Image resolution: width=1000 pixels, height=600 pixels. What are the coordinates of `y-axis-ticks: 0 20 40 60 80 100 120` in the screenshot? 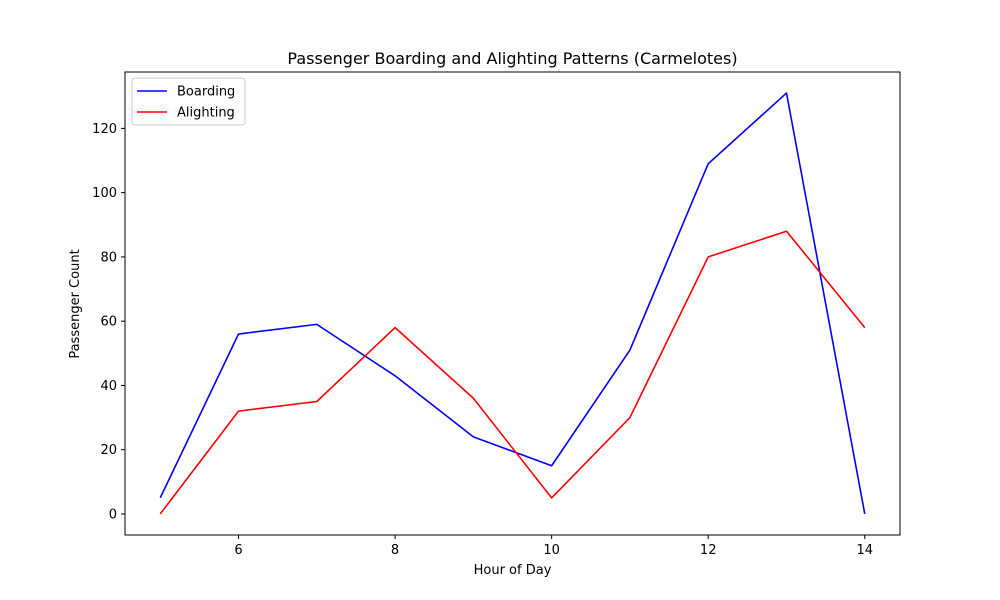 It's located at (108, 322).